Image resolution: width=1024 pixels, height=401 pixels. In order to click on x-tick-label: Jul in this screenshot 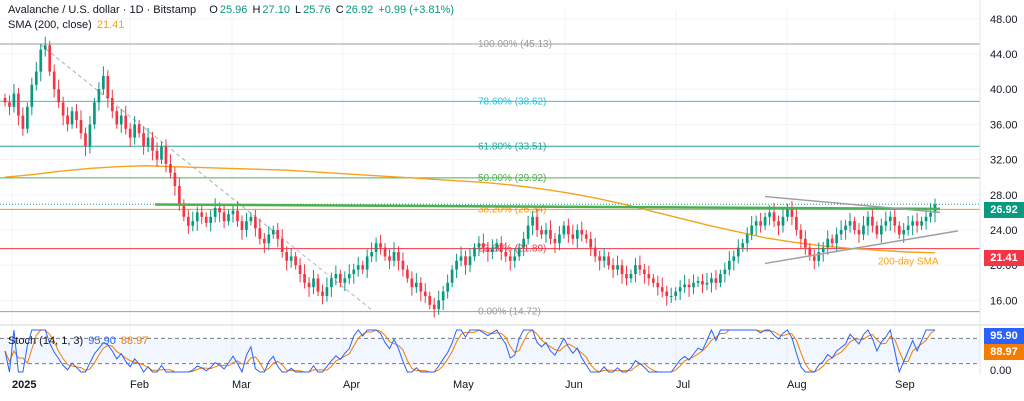, I will do `click(683, 385)`.